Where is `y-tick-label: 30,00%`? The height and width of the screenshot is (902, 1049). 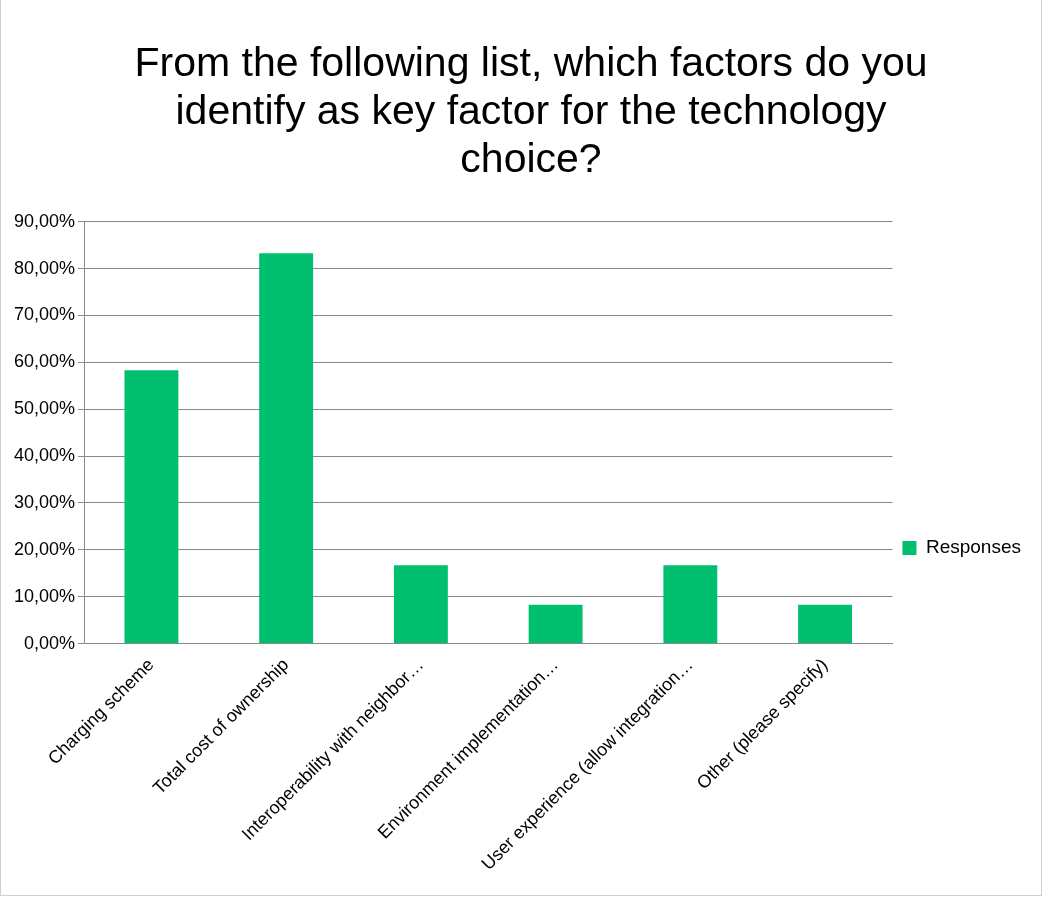 y-tick-label: 30,00% is located at coordinates (44, 501).